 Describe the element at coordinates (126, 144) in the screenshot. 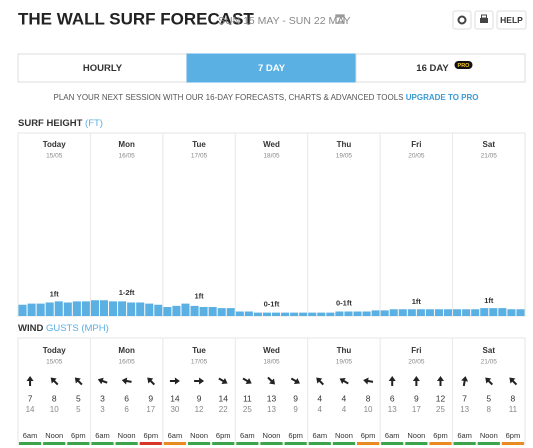

I see `day-name: Mon` at that location.